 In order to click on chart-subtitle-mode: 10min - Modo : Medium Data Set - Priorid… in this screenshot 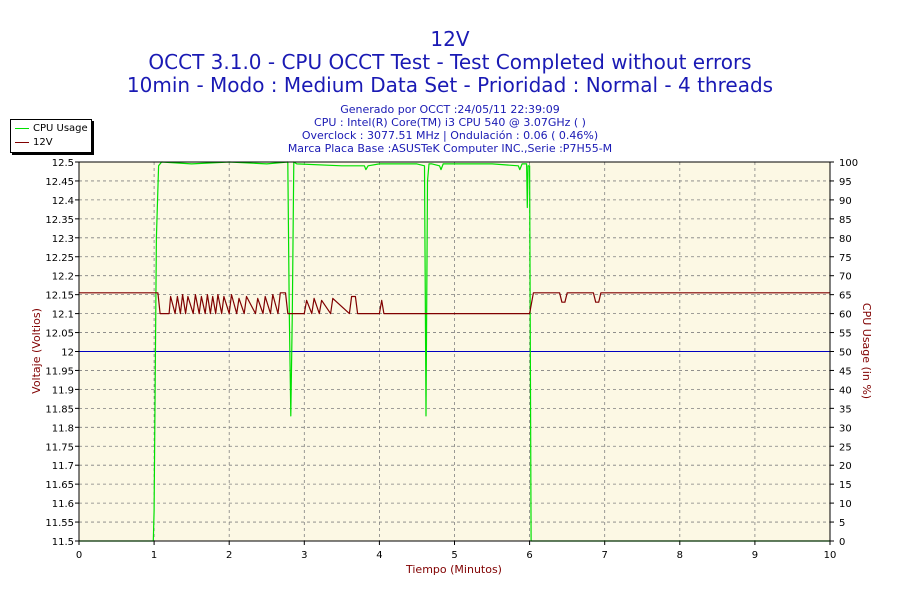, I will do `click(450, 85)`.